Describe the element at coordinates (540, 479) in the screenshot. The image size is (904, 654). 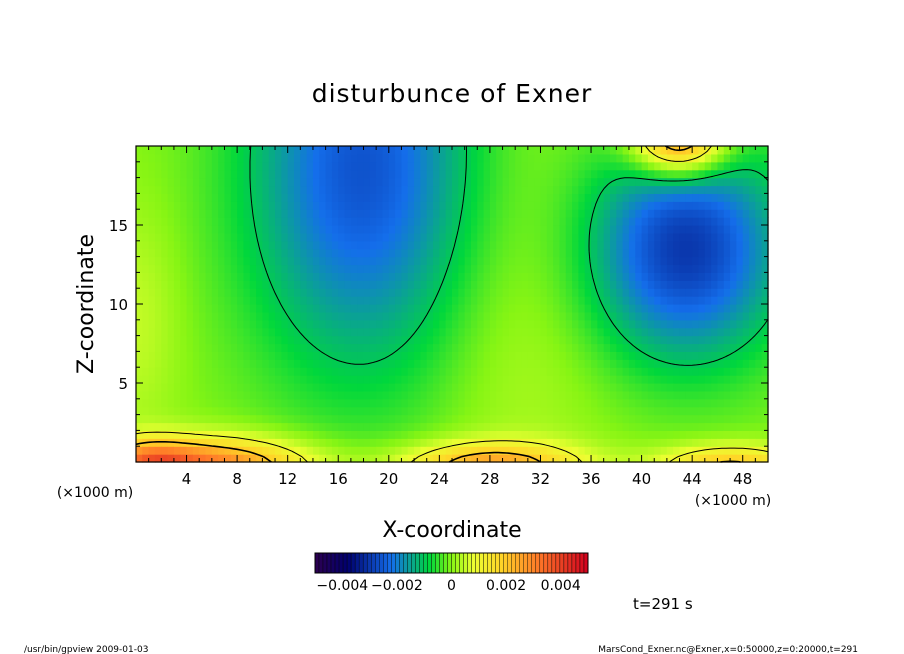
I see `x-tick-label: 32` at that location.